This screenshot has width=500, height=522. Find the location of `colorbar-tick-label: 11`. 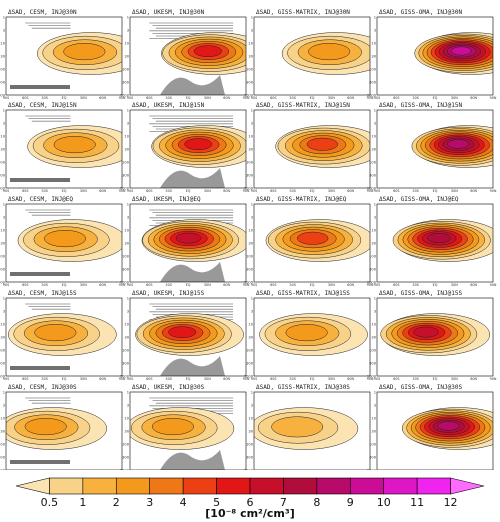

colorbar-tick-label: 11 is located at coordinates (417, 502).